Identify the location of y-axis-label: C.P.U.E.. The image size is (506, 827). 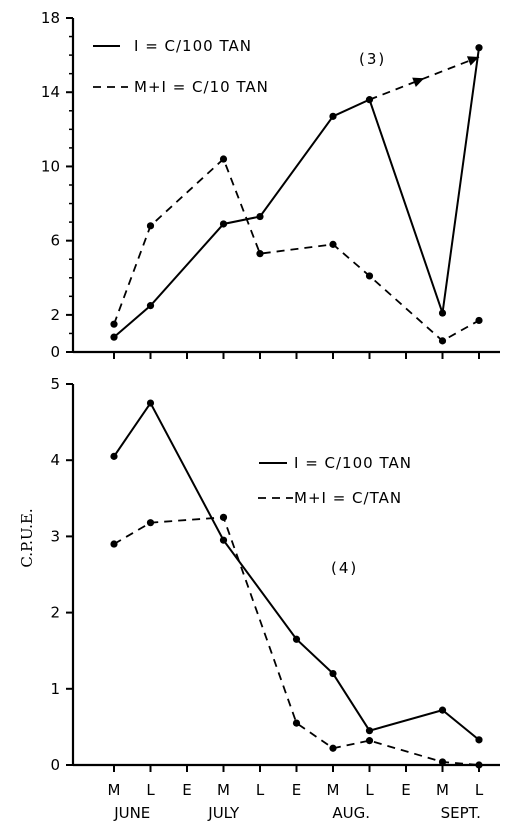
(27, 537).